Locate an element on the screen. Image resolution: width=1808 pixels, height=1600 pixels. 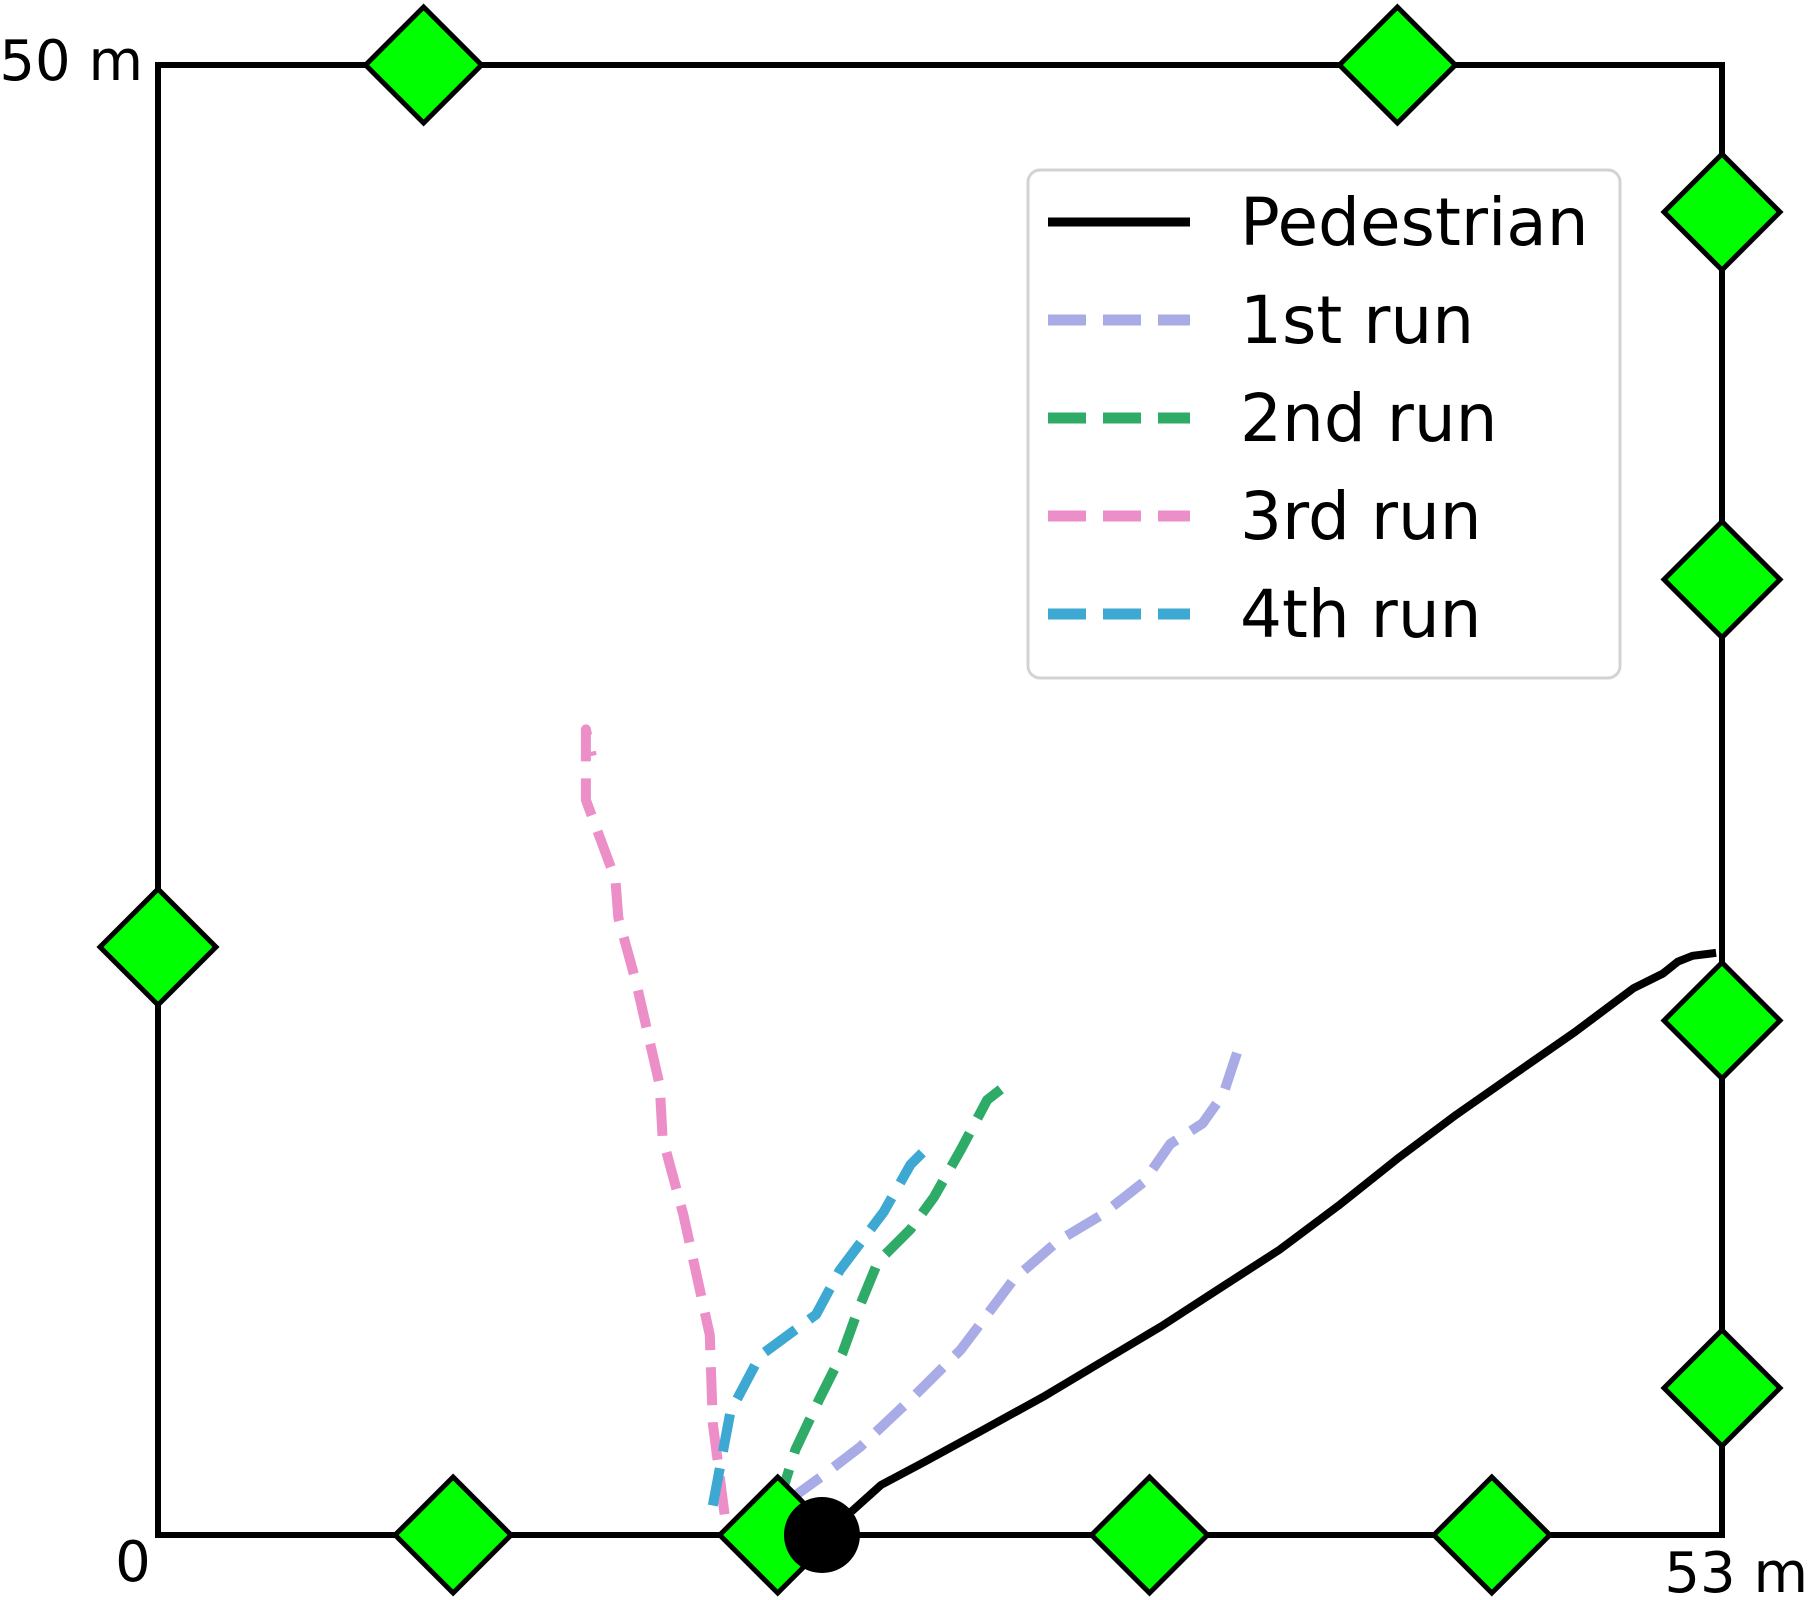
legend-box is located at coordinates (1324, 424).